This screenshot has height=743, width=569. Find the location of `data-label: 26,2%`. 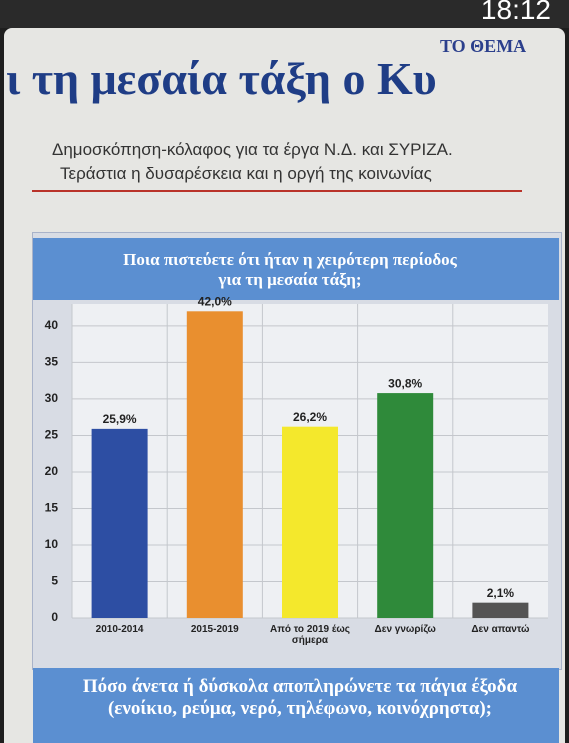

data-label: 26,2% is located at coordinates (310, 417).